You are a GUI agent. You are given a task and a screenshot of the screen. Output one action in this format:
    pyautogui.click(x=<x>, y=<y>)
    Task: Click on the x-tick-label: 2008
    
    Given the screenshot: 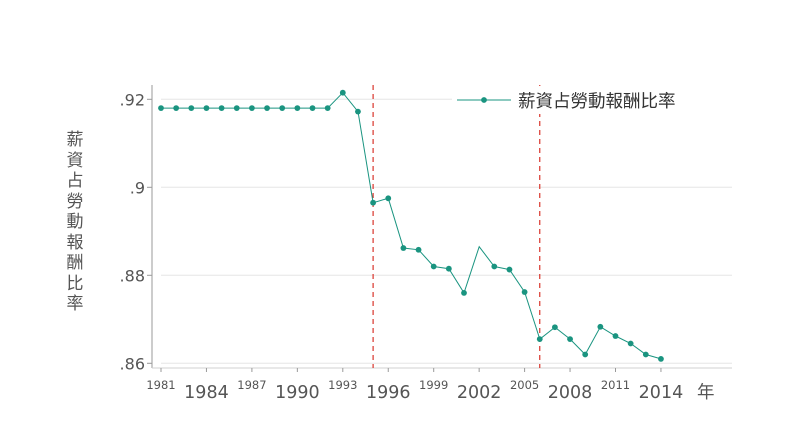 What is the action you would take?
    pyautogui.click(x=570, y=393)
    